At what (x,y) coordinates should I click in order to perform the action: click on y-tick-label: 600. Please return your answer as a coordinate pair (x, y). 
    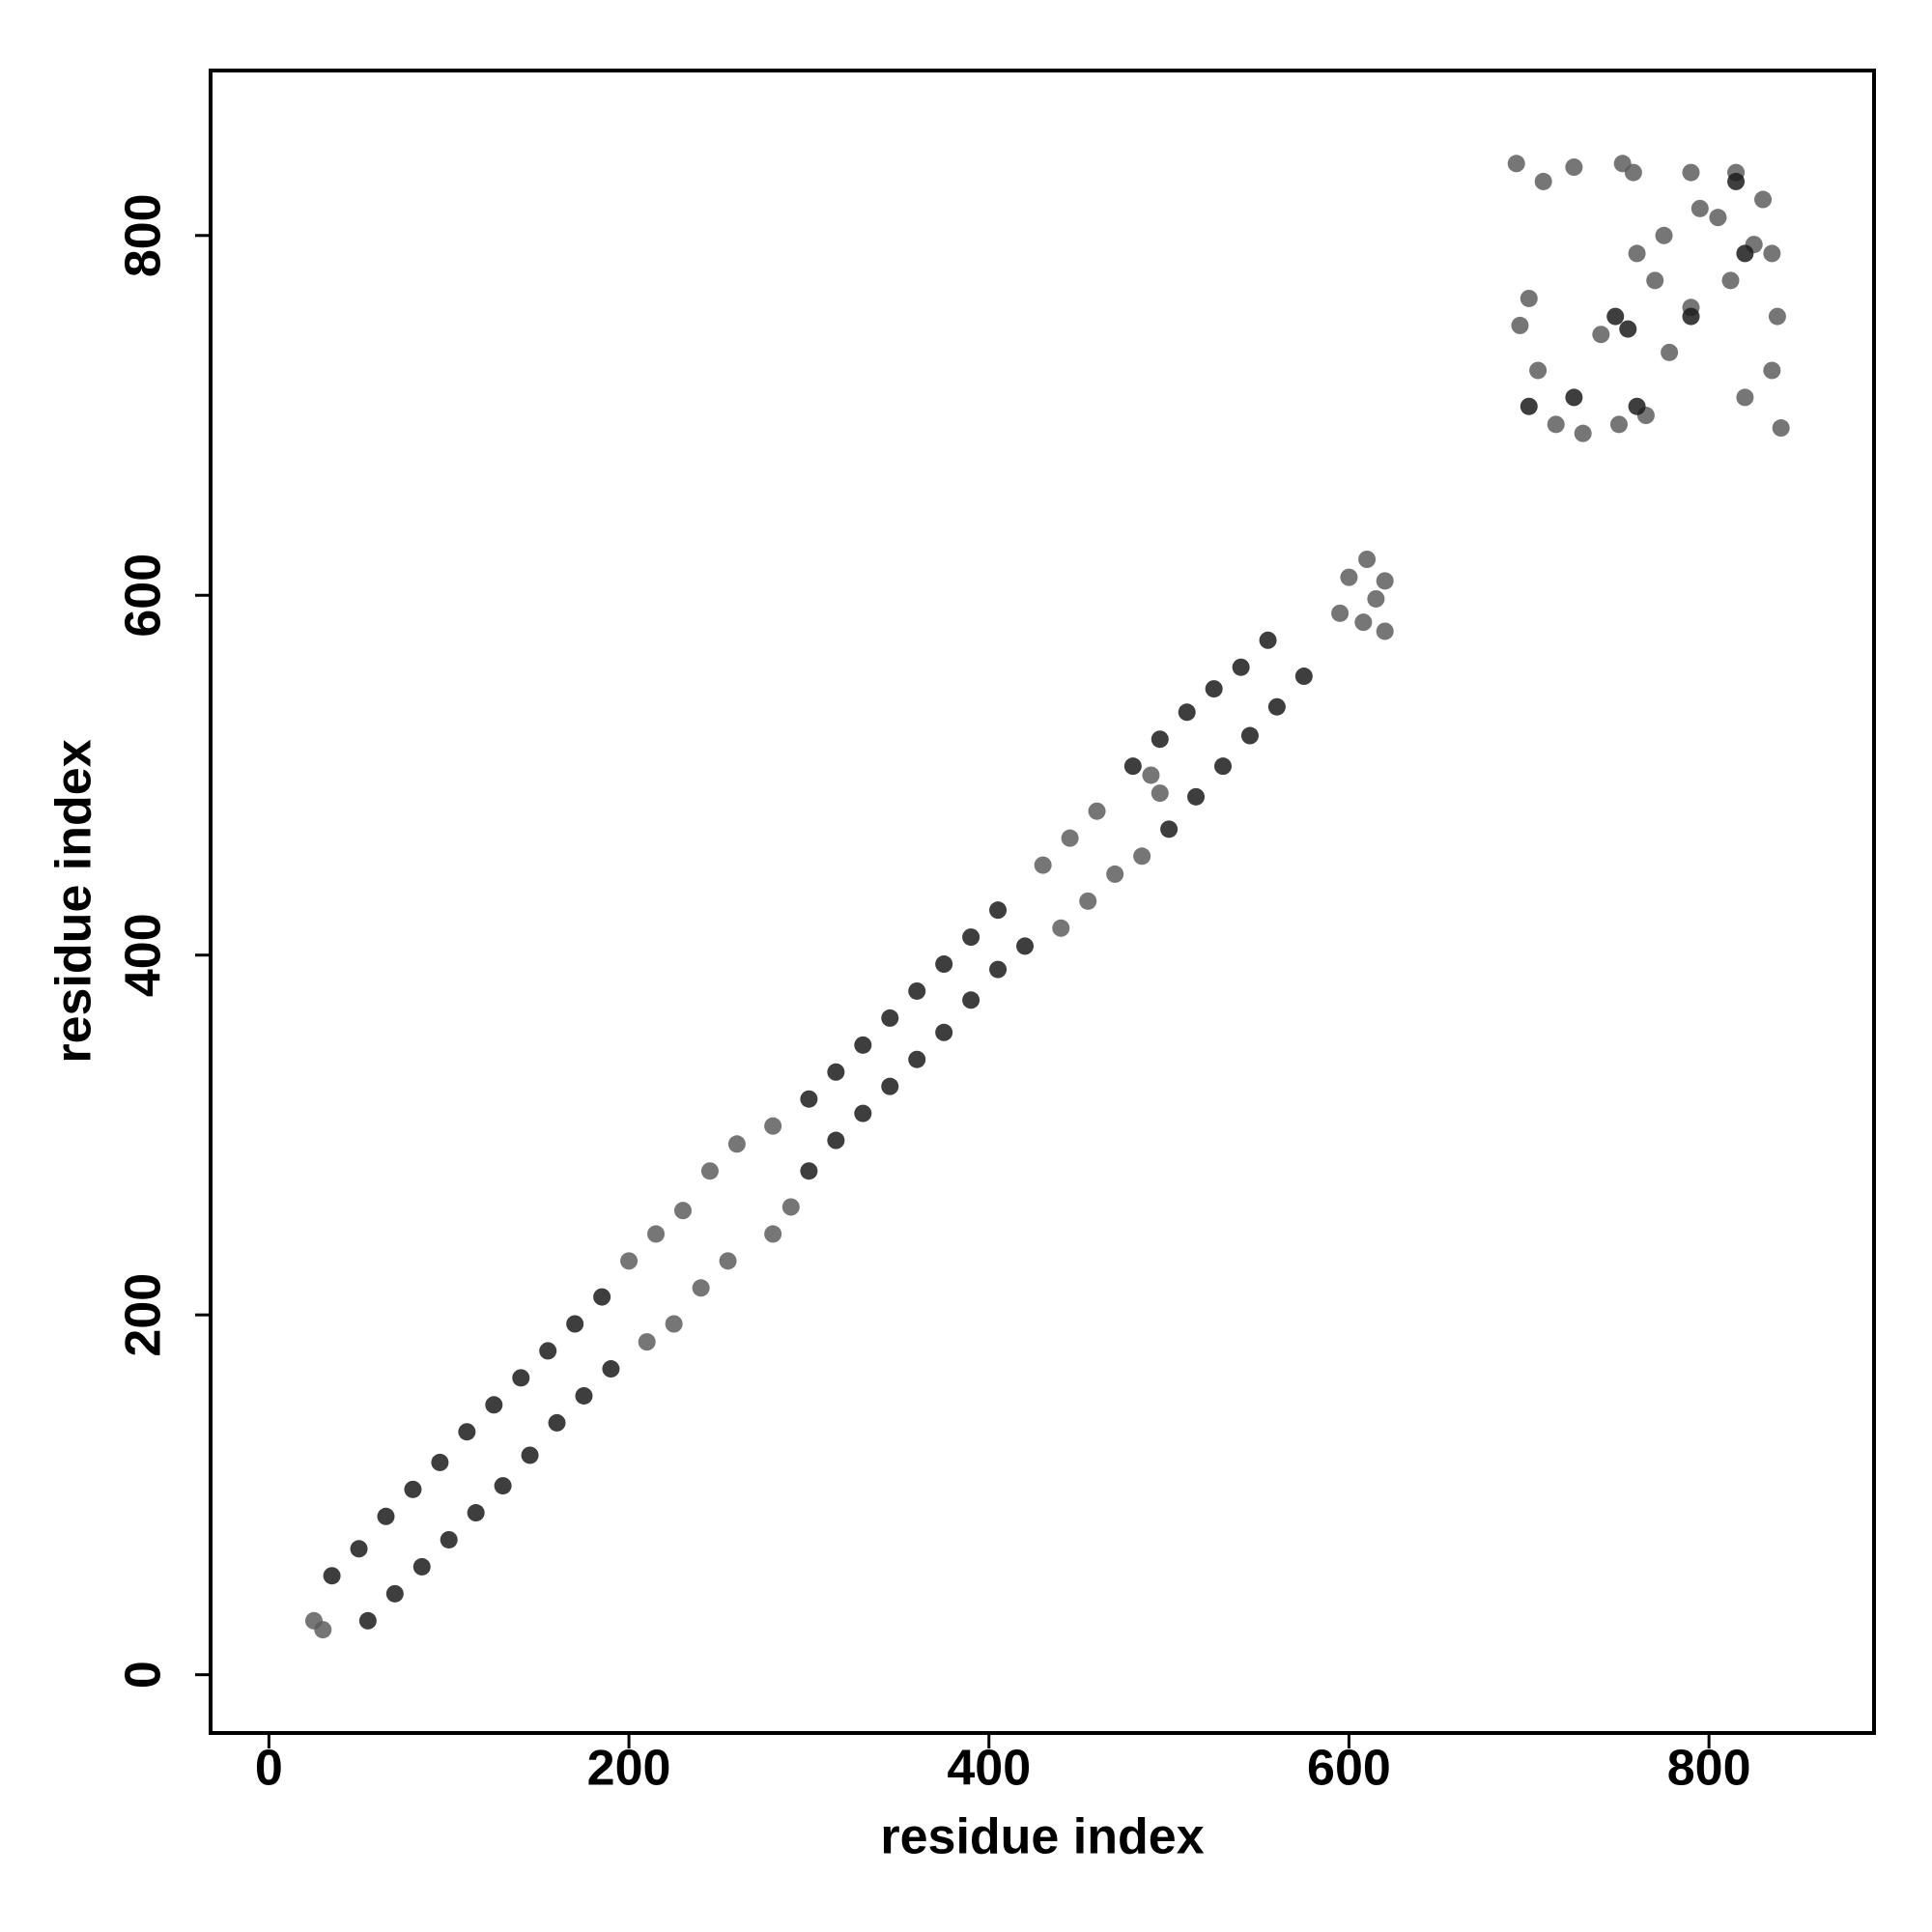
    Looking at the image, I should click on (144, 596).